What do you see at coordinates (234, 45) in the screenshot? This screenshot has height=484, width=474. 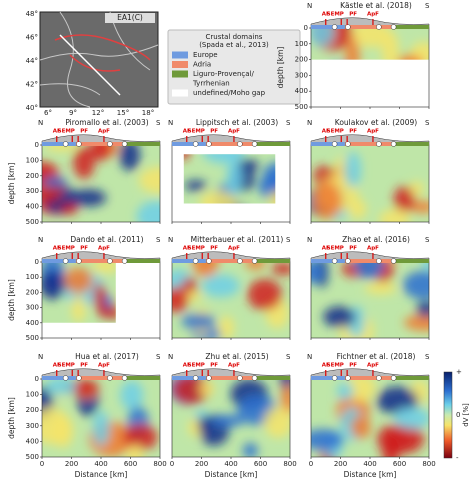 I see `legend-subtitle: (Spada et al., 2013)` at bounding box center [234, 45].